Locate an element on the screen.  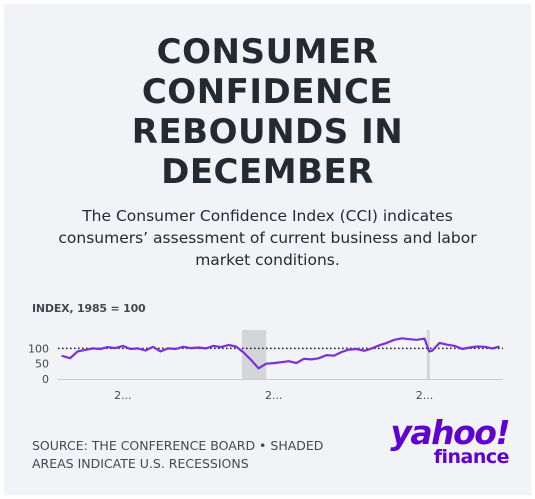
headline-line: CONSUMER is located at coordinates (267, 52).